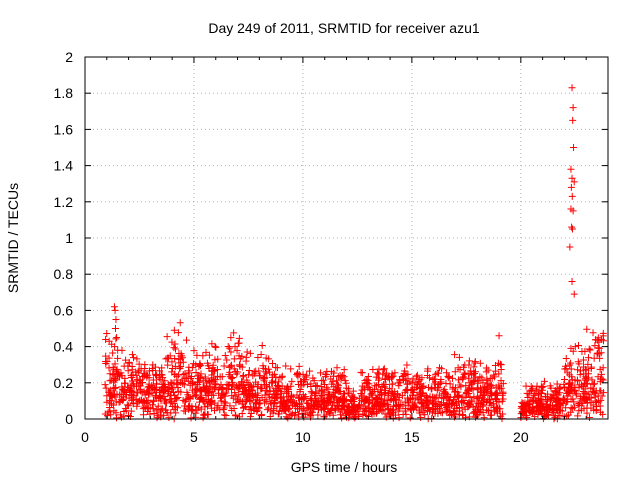 This screenshot has width=640, height=480. What do you see at coordinates (85, 437) in the screenshot?
I see `x-tick-label: 0` at bounding box center [85, 437].